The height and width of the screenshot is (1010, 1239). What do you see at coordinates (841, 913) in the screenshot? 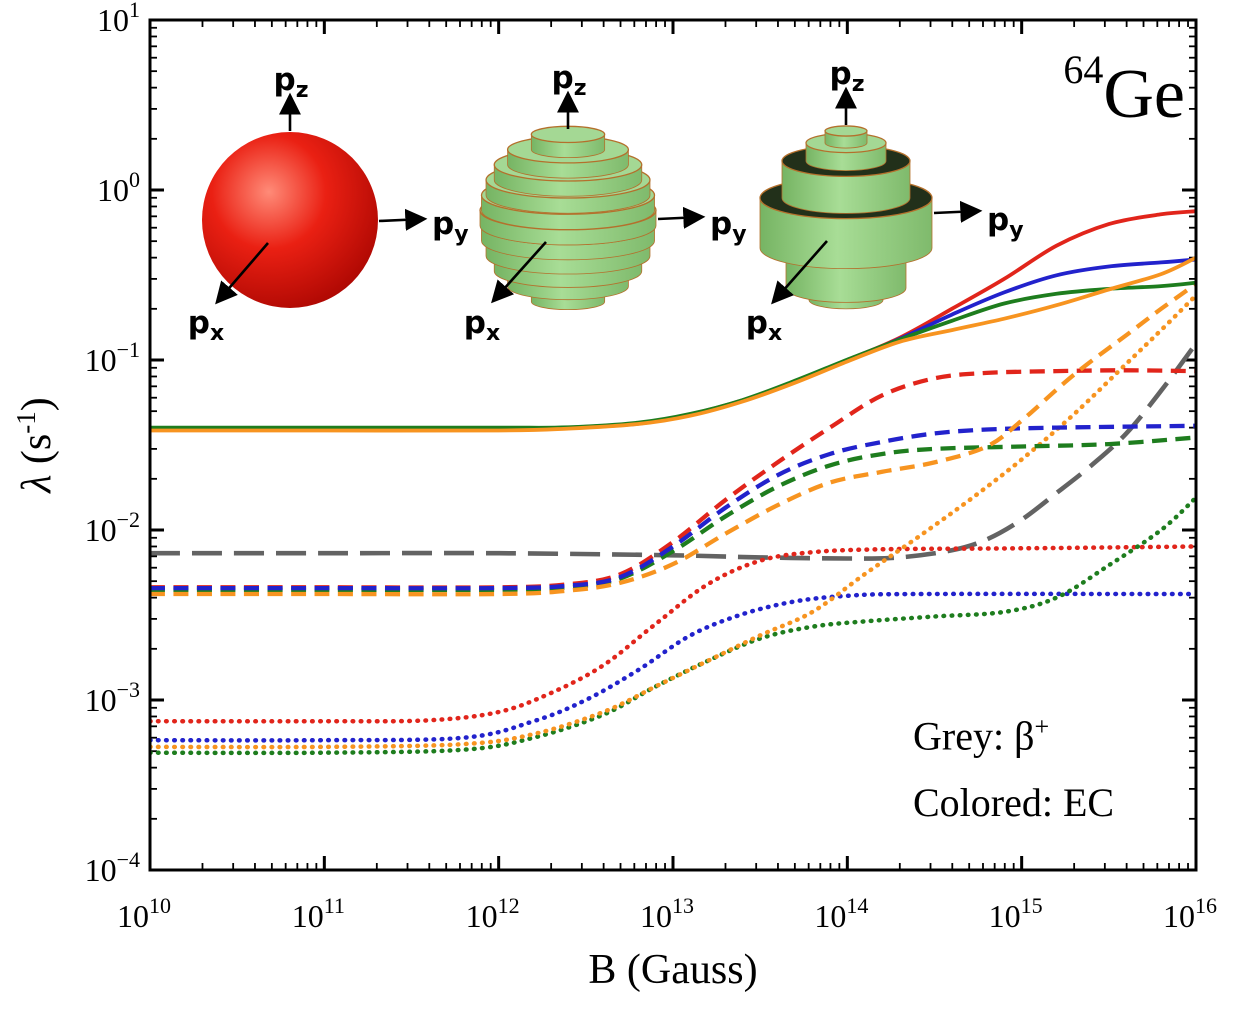
I see `x-tick-label-14: 1014` at bounding box center [841, 913].